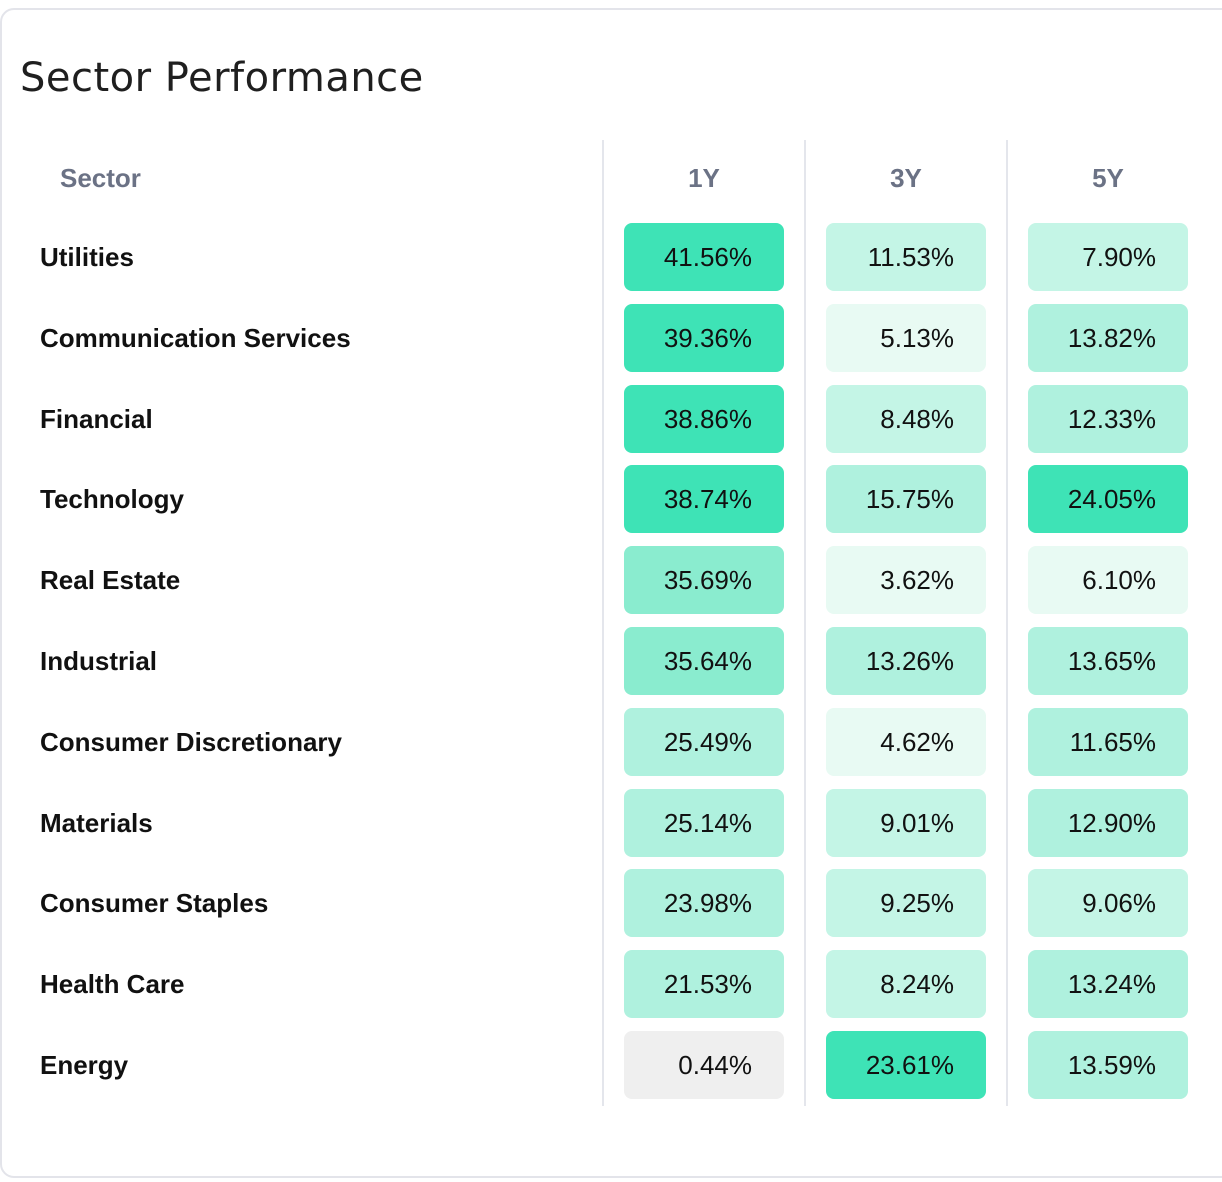 The height and width of the screenshot is (1182, 1222). What do you see at coordinates (84, 1065) in the screenshot?
I see `sector-name: Energy` at bounding box center [84, 1065].